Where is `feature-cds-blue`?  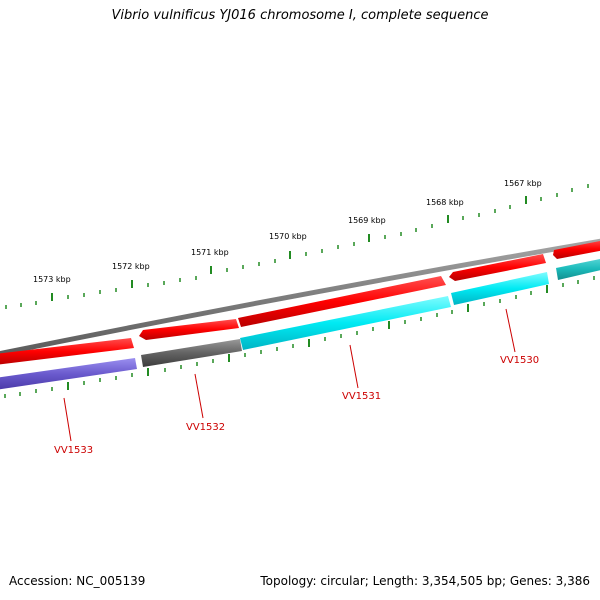 feature-cds-blue is located at coordinates (68, 374).